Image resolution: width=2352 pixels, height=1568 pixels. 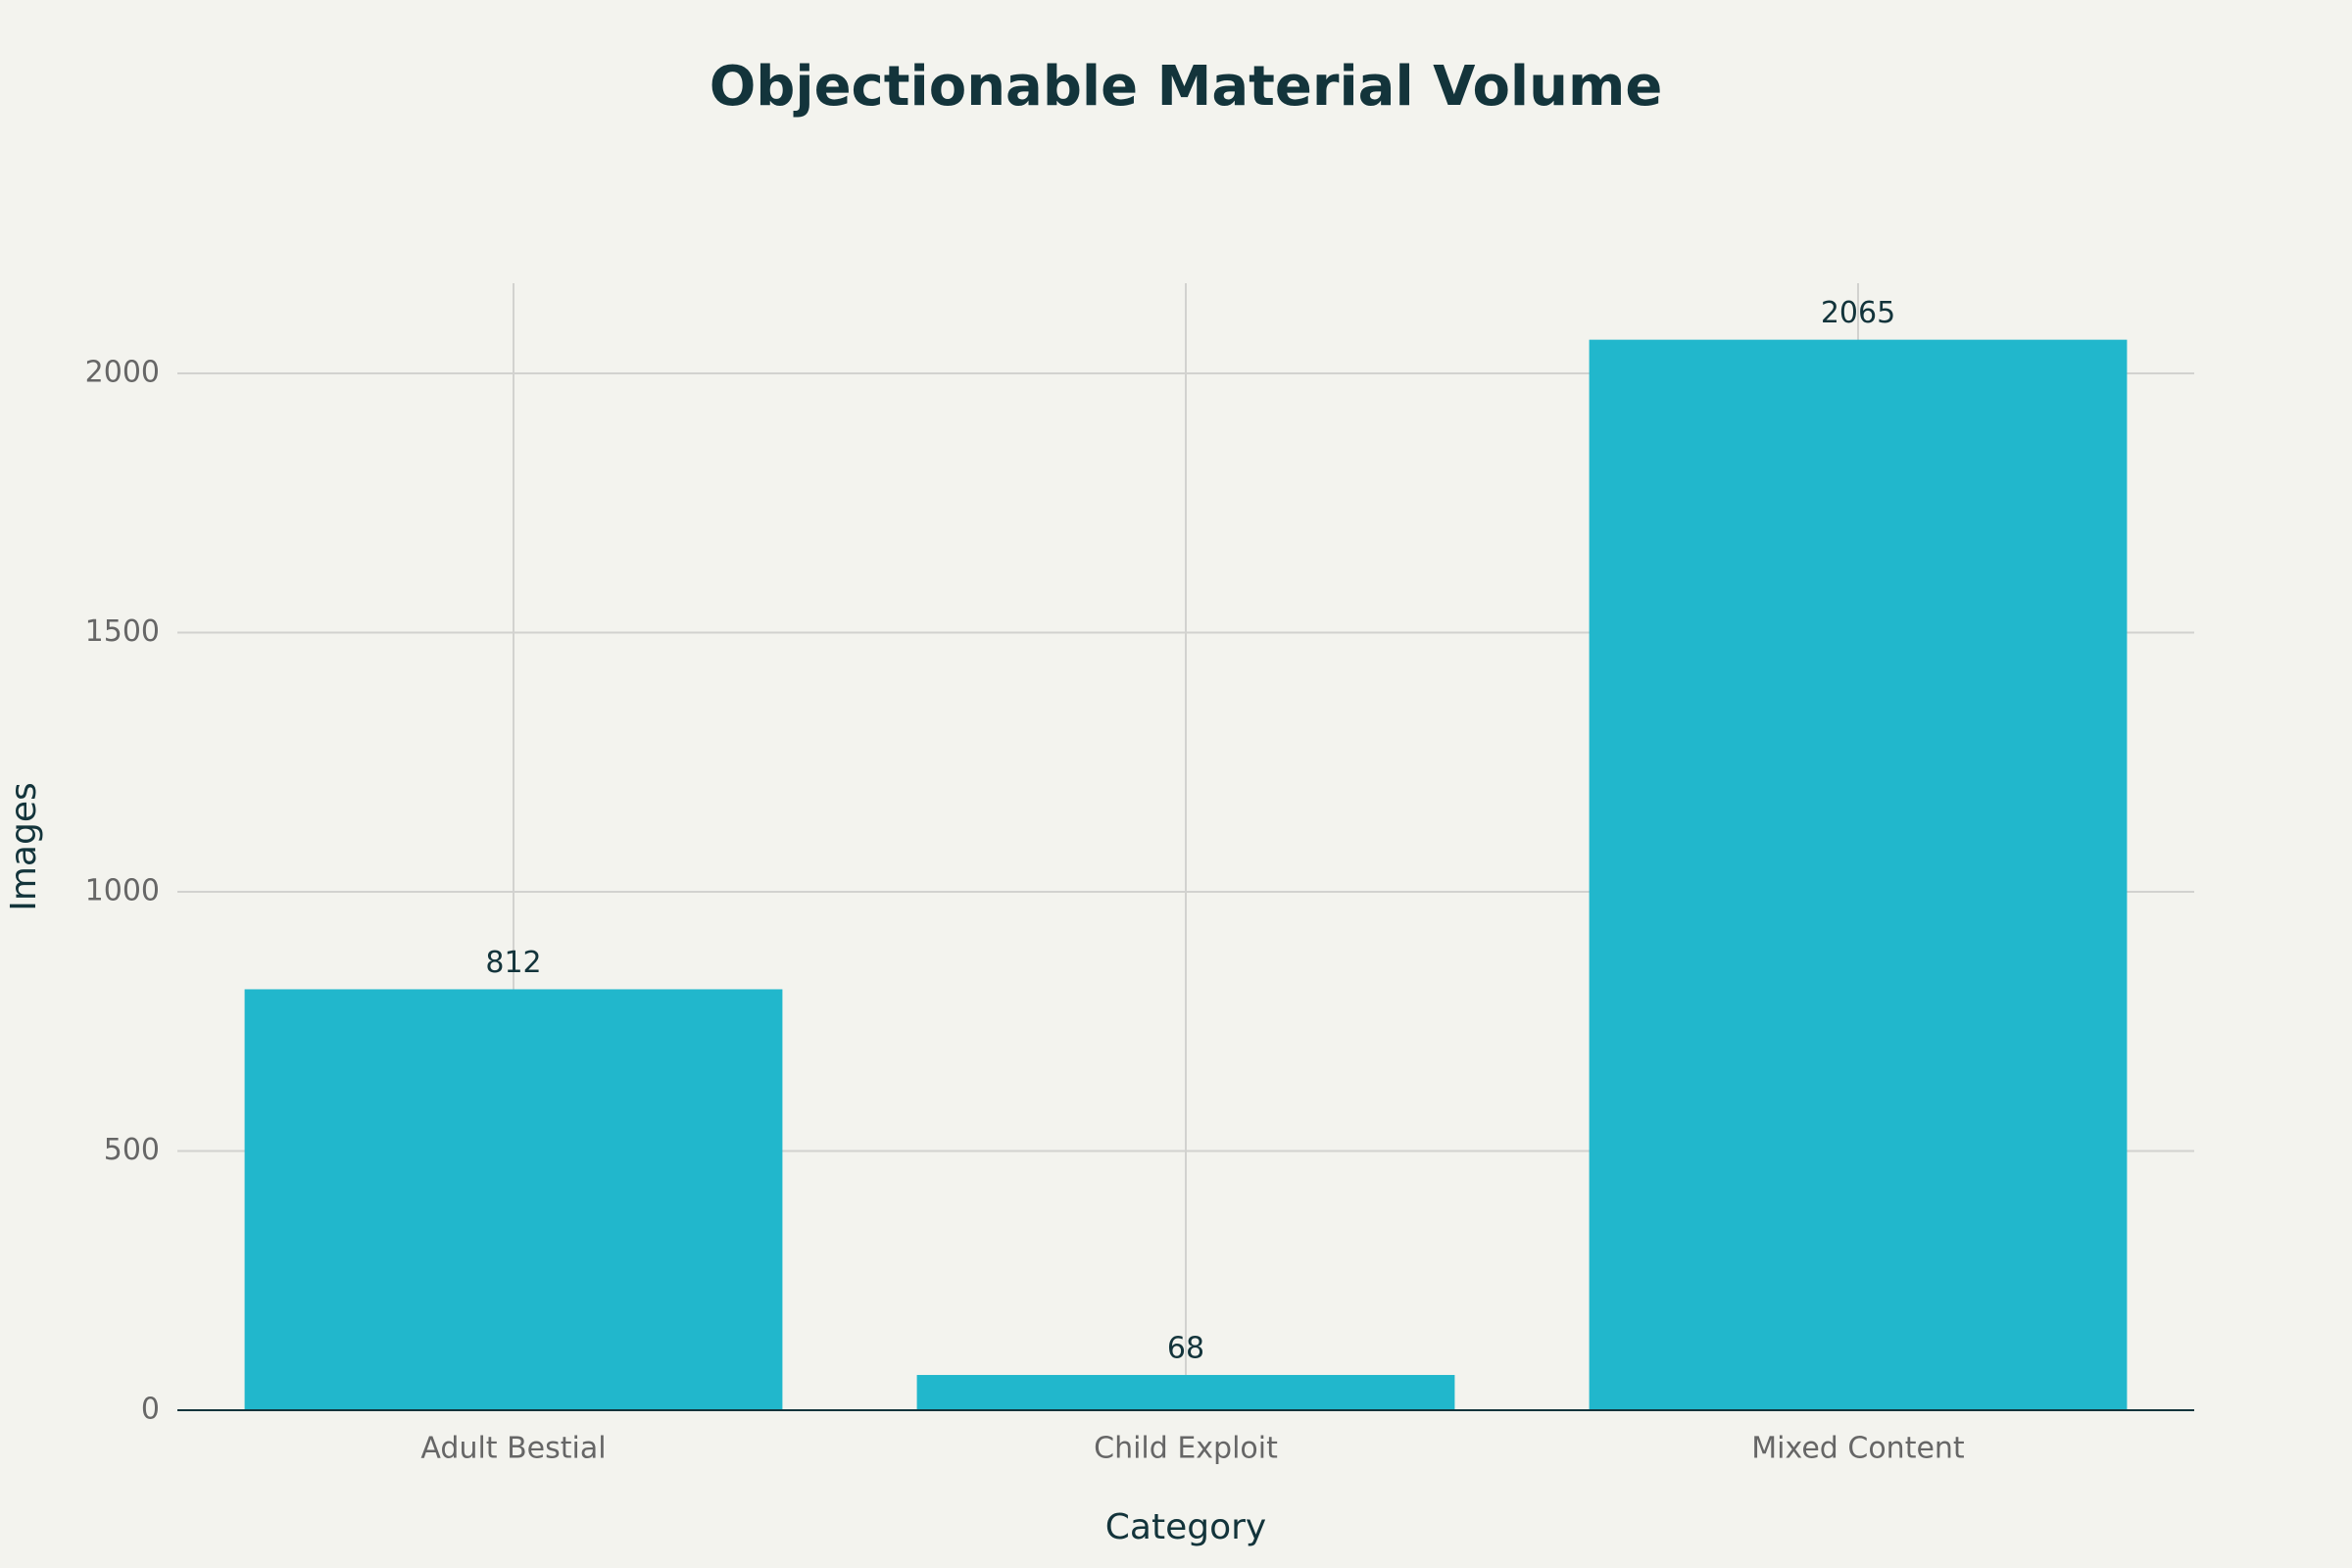 What do you see at coordinates (122, 373) in the screenshot?
I see `y-tick-label: 2000` at bounding box center [122, 373].